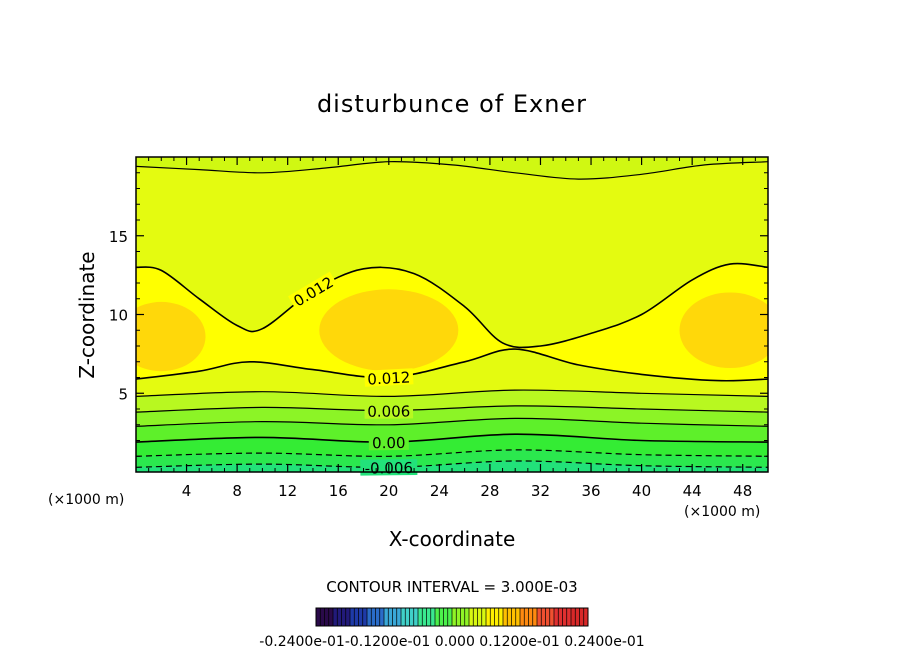  I want to click on contour-label-text: 0.012, so click(389, 378).